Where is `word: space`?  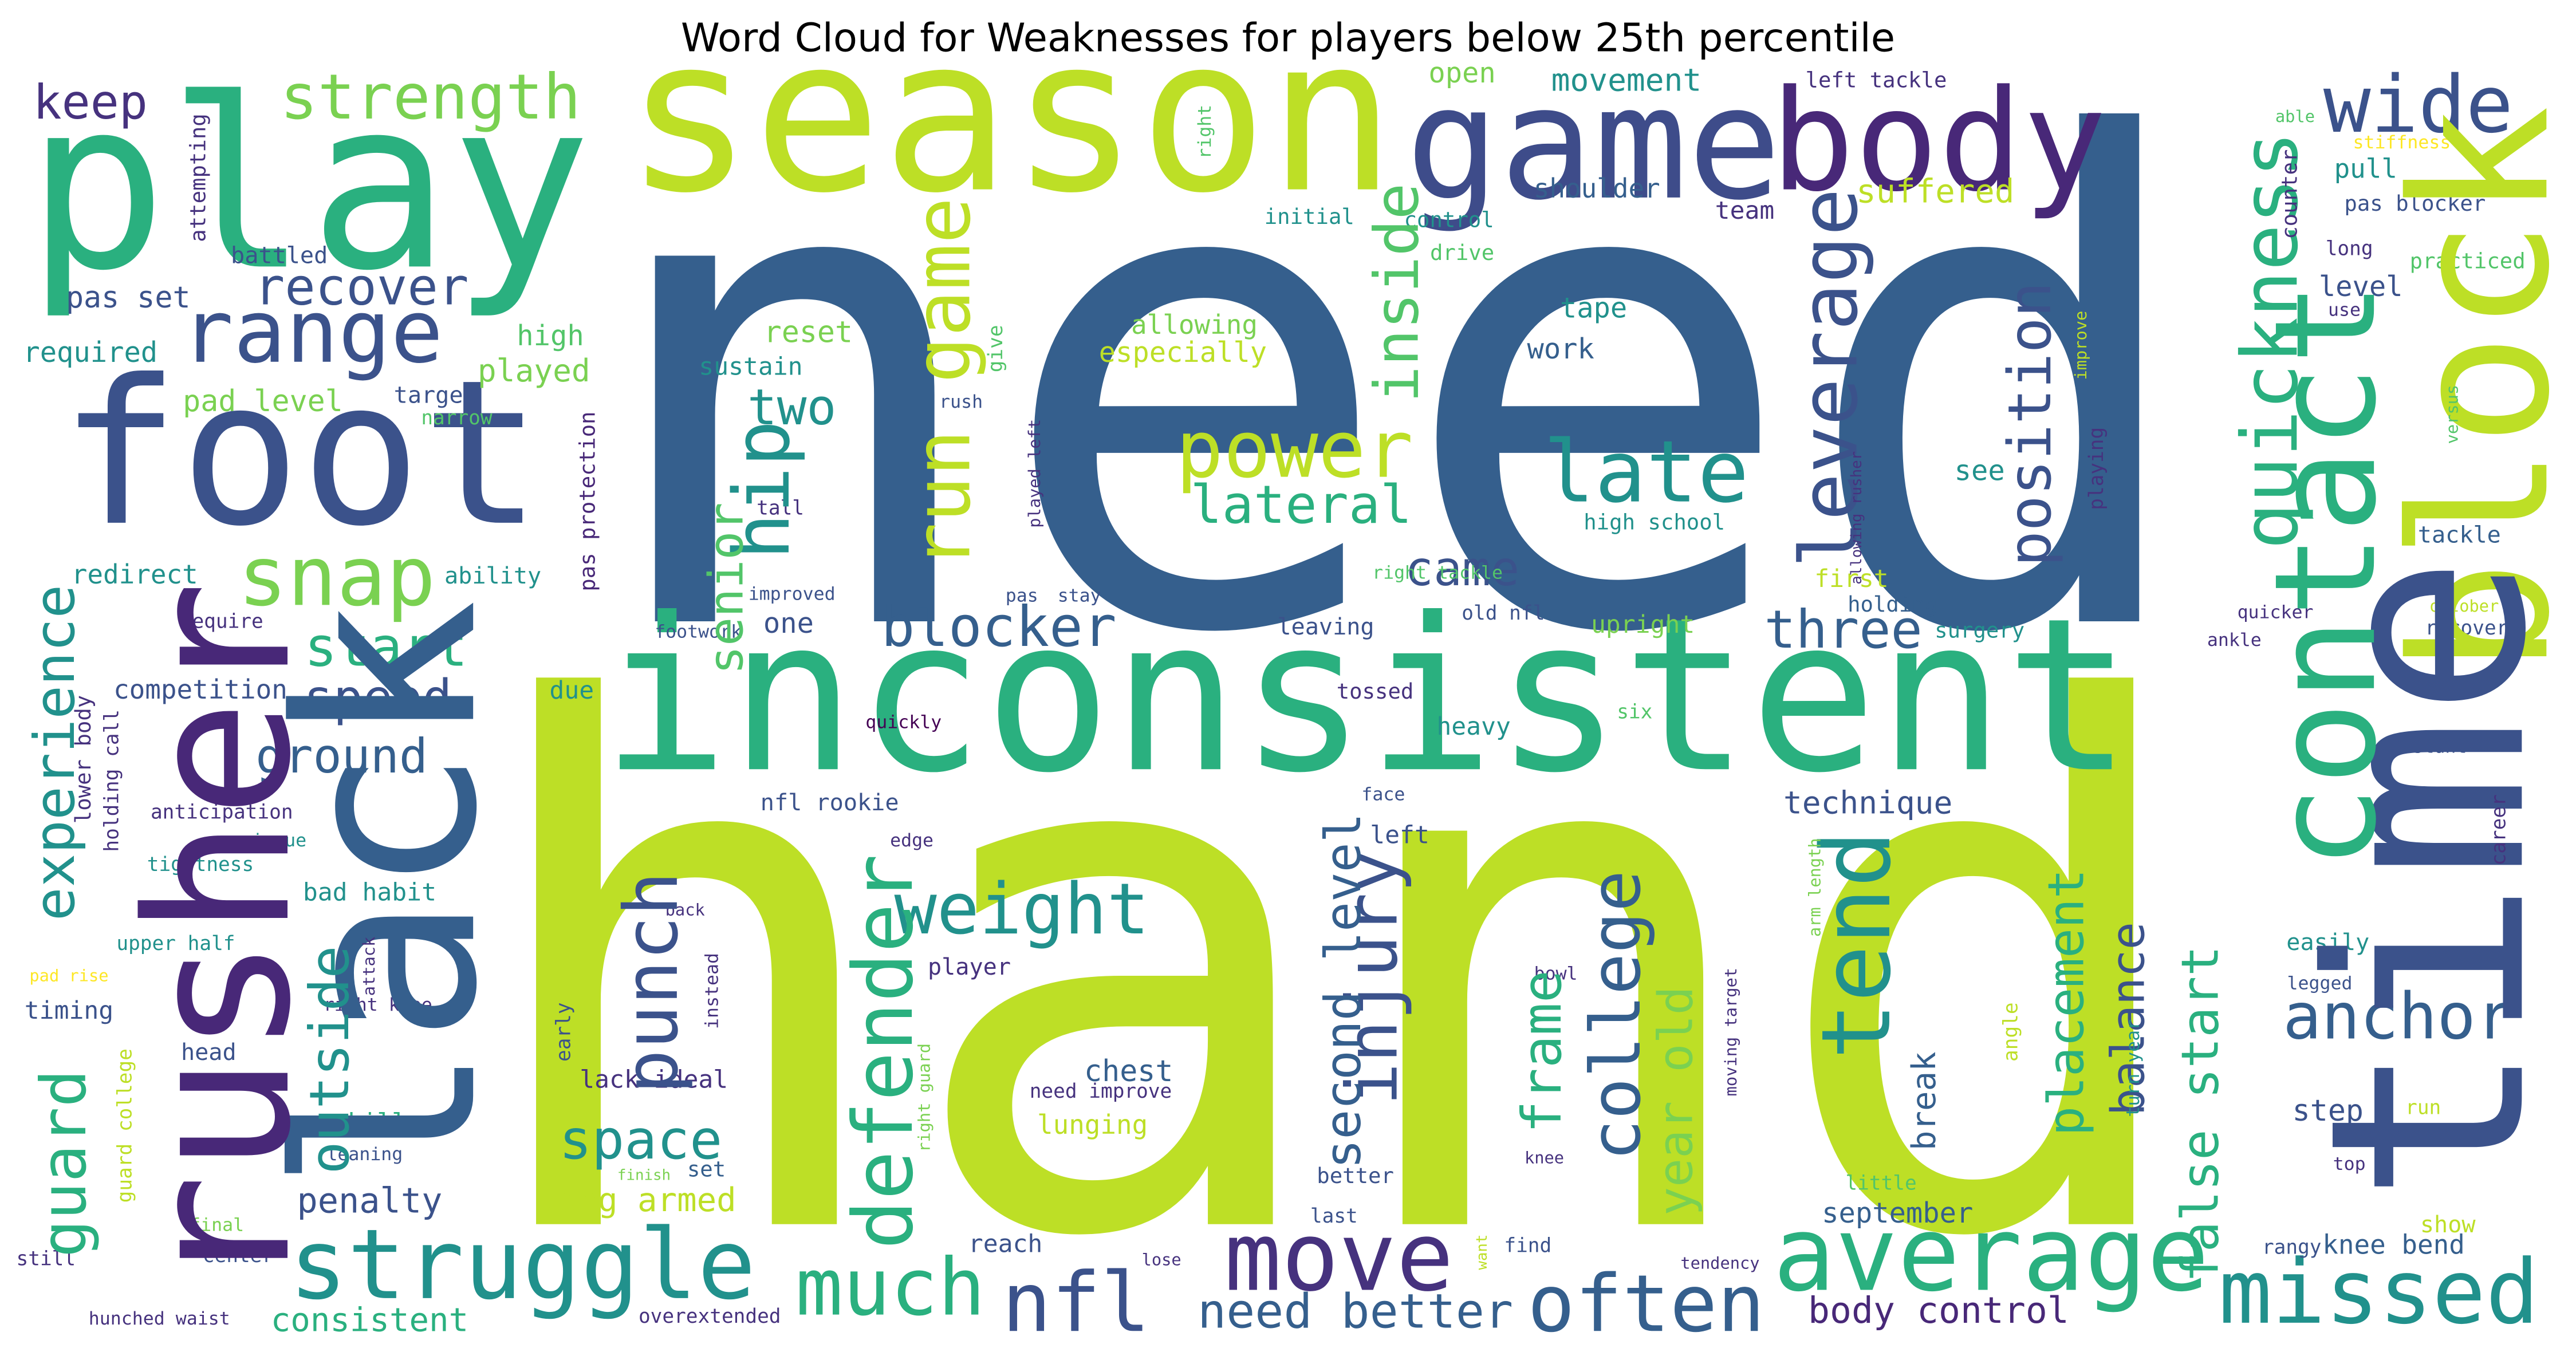 word: space is located at coordinates (640, 1140).